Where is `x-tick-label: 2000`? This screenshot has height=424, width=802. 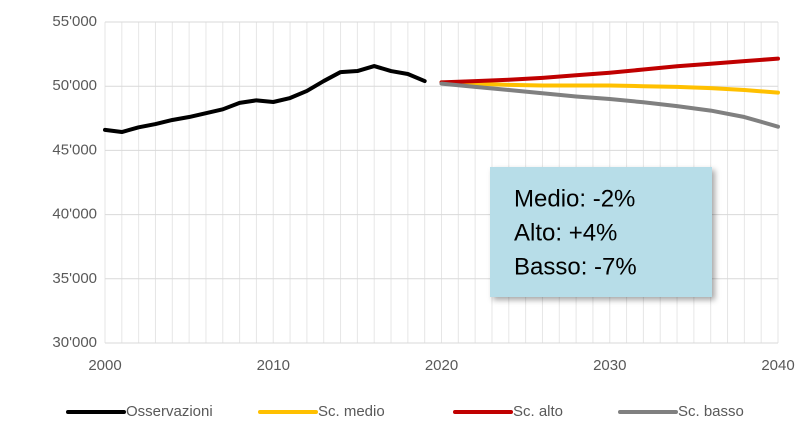
x-tick-label: 2000 is located at coordinates (104, 365).